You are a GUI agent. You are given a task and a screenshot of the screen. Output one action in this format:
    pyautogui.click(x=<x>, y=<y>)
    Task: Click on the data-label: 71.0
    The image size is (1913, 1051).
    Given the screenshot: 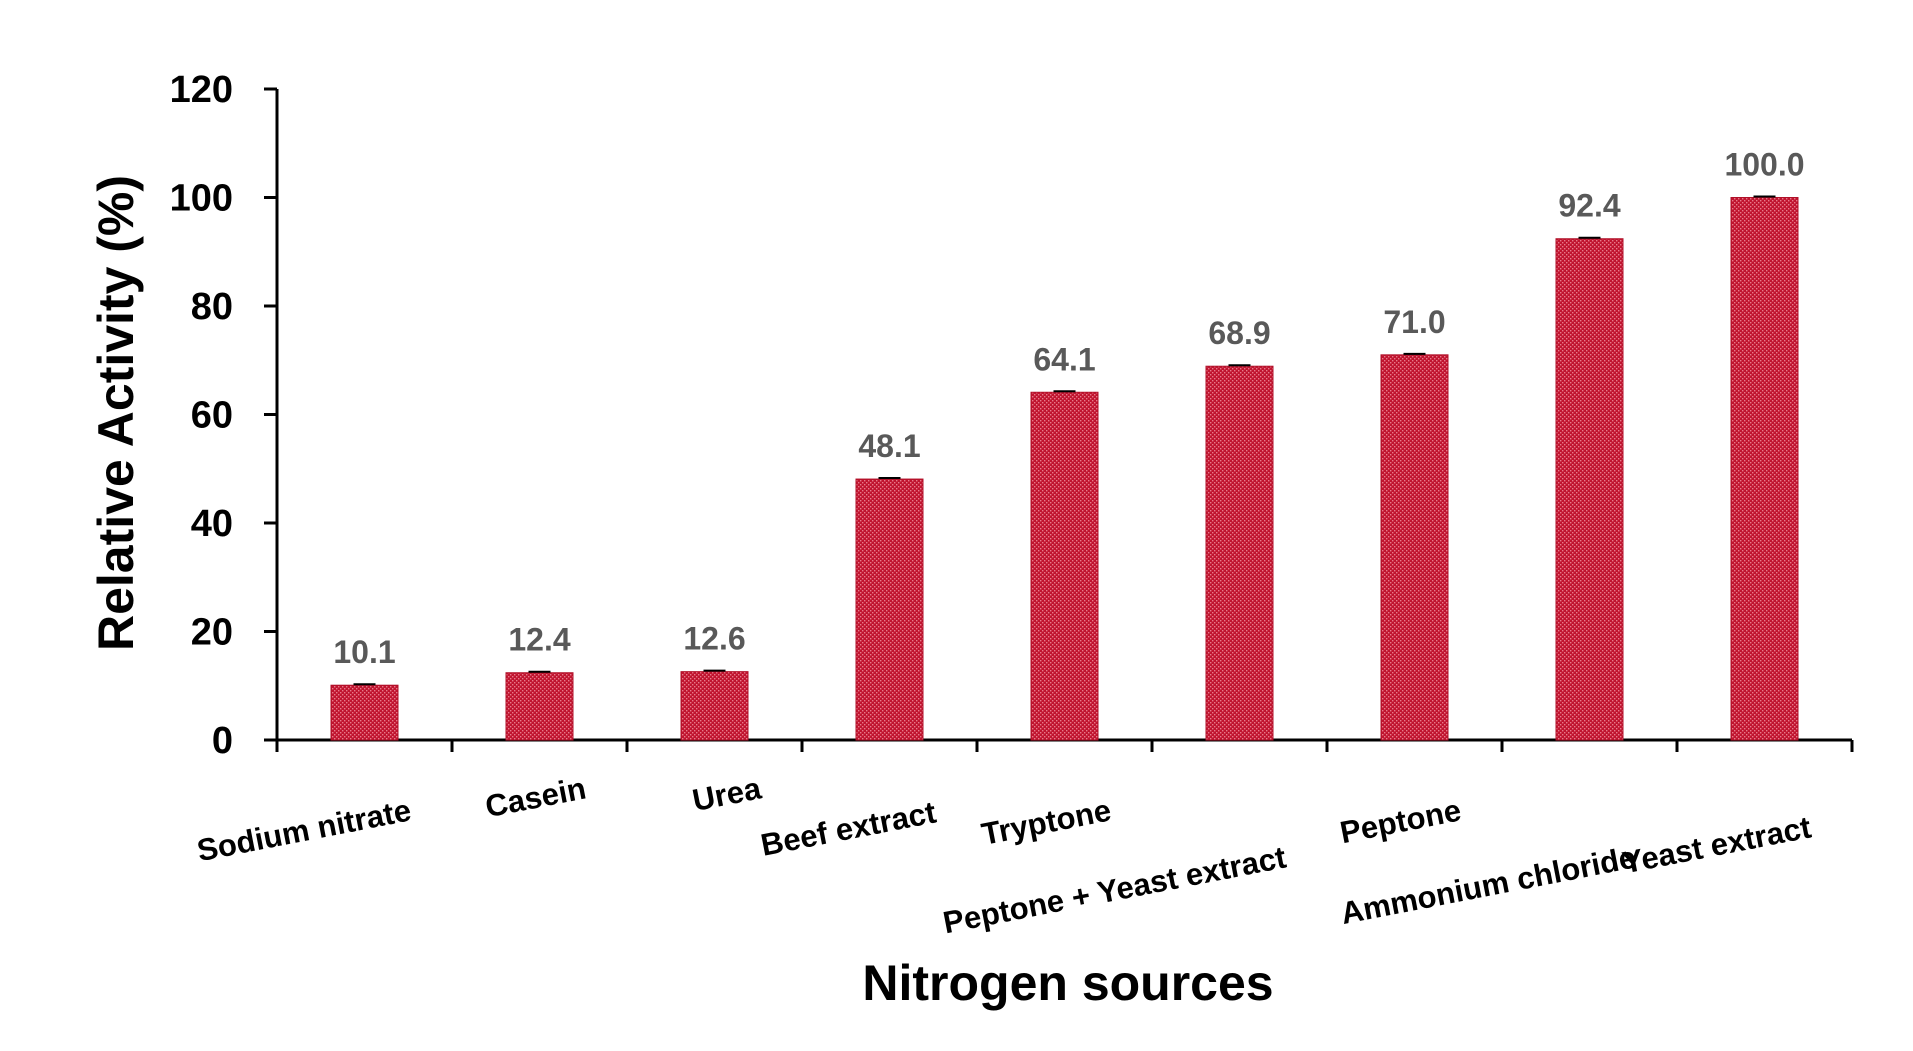 What is the action you would take?
    pyautogui.click(x=1414, y=322)
    